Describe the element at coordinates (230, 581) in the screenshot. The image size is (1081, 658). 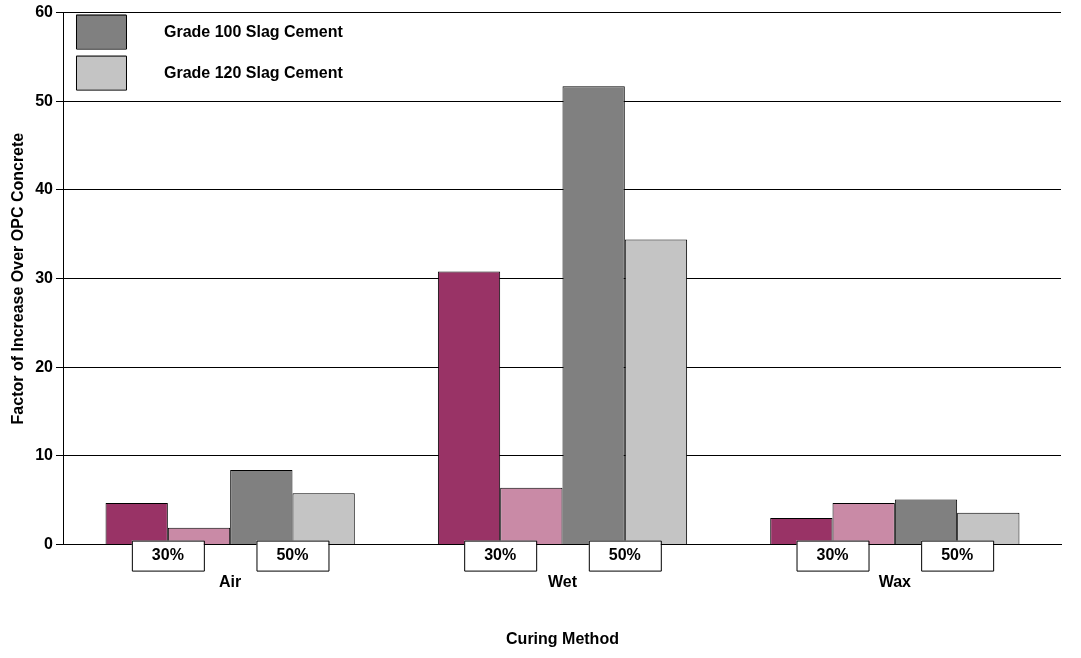
I see `x-tick-label: Air` at that location.